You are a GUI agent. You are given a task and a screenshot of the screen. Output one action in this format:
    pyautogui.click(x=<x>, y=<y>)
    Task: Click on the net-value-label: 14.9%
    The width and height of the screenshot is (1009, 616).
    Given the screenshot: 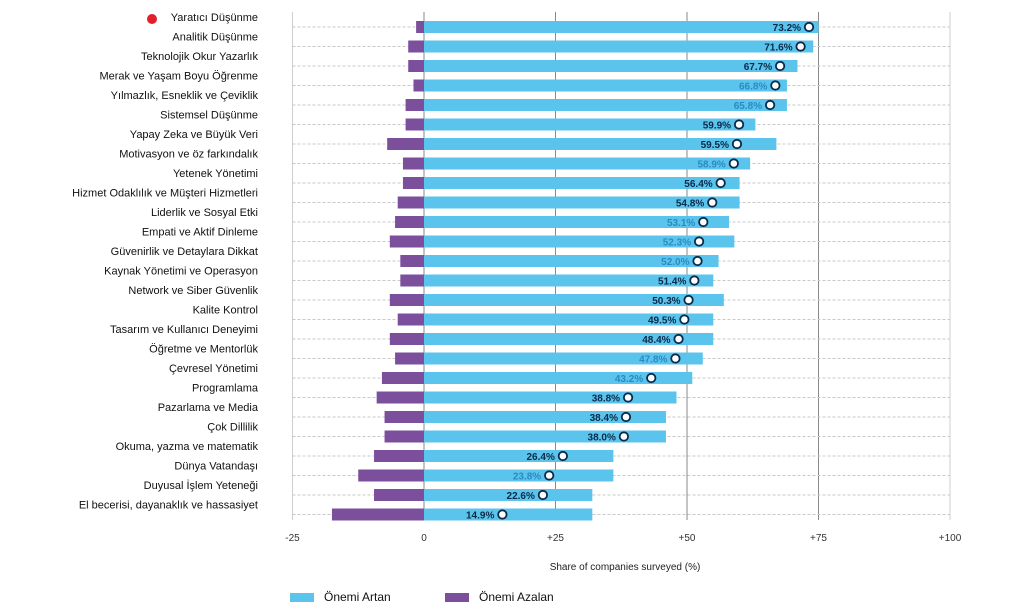 What is the action you would take?
    pyautogui.click(x=480, y=516)
    